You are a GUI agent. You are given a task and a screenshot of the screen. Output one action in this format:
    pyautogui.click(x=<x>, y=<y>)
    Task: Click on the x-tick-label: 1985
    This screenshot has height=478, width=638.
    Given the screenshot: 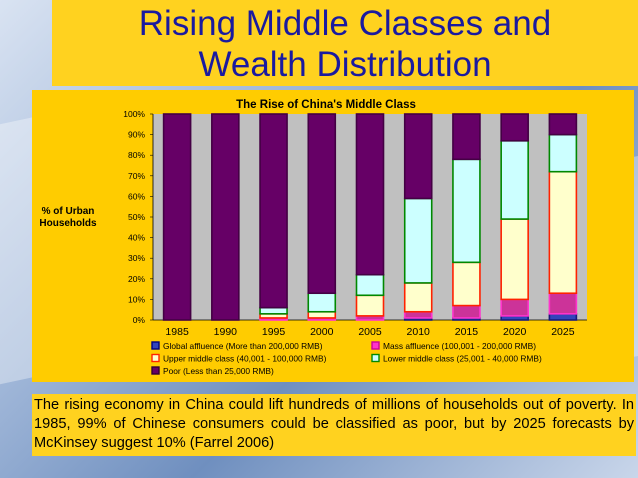 What is the action you would take?
    pyautogui.click(x=177, y=332)
    